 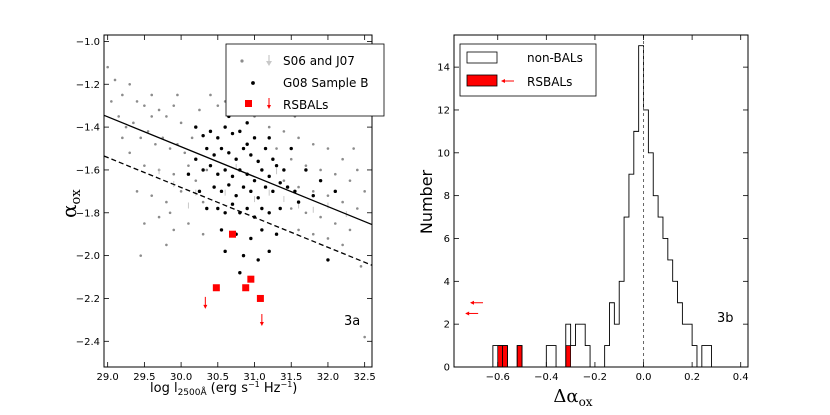 I want to click on legend-3a: S06 and J07 G08 Sample B RSBALs, so click(x=305, y=80).